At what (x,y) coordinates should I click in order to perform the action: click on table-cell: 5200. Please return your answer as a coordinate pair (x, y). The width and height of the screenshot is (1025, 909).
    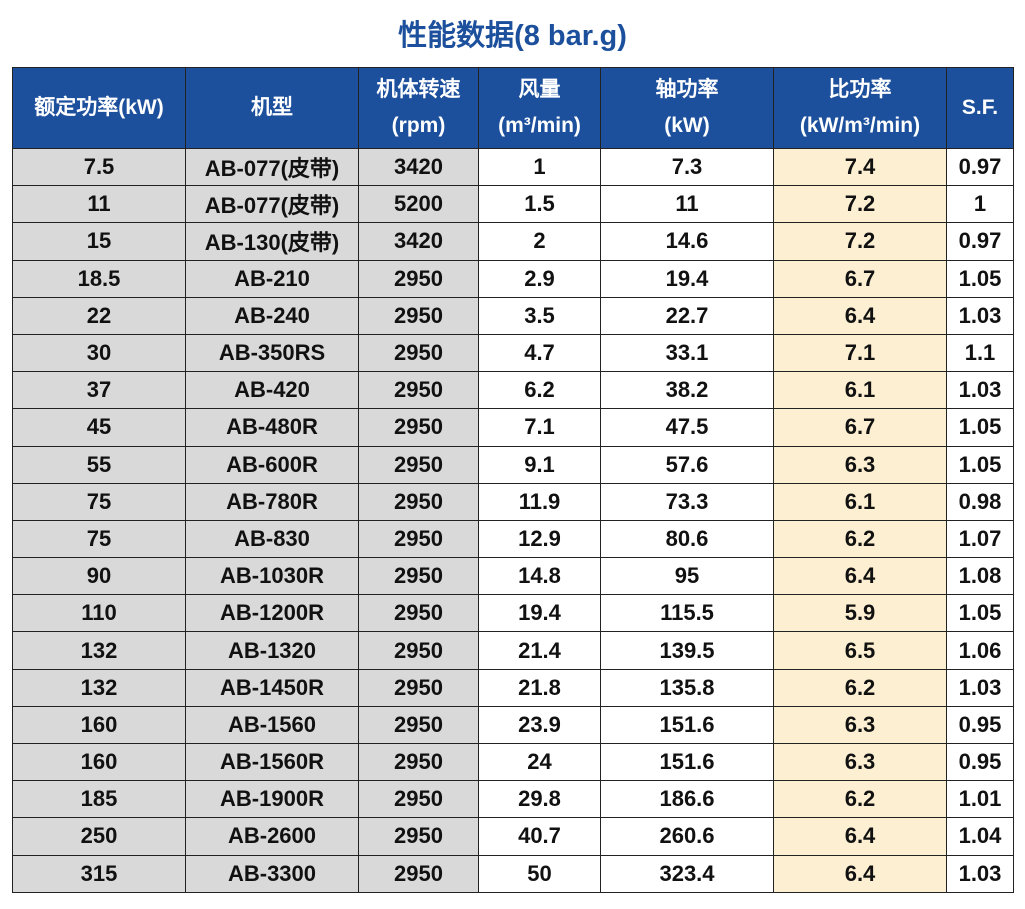
    Looking at the image, I should click on (418, 204).